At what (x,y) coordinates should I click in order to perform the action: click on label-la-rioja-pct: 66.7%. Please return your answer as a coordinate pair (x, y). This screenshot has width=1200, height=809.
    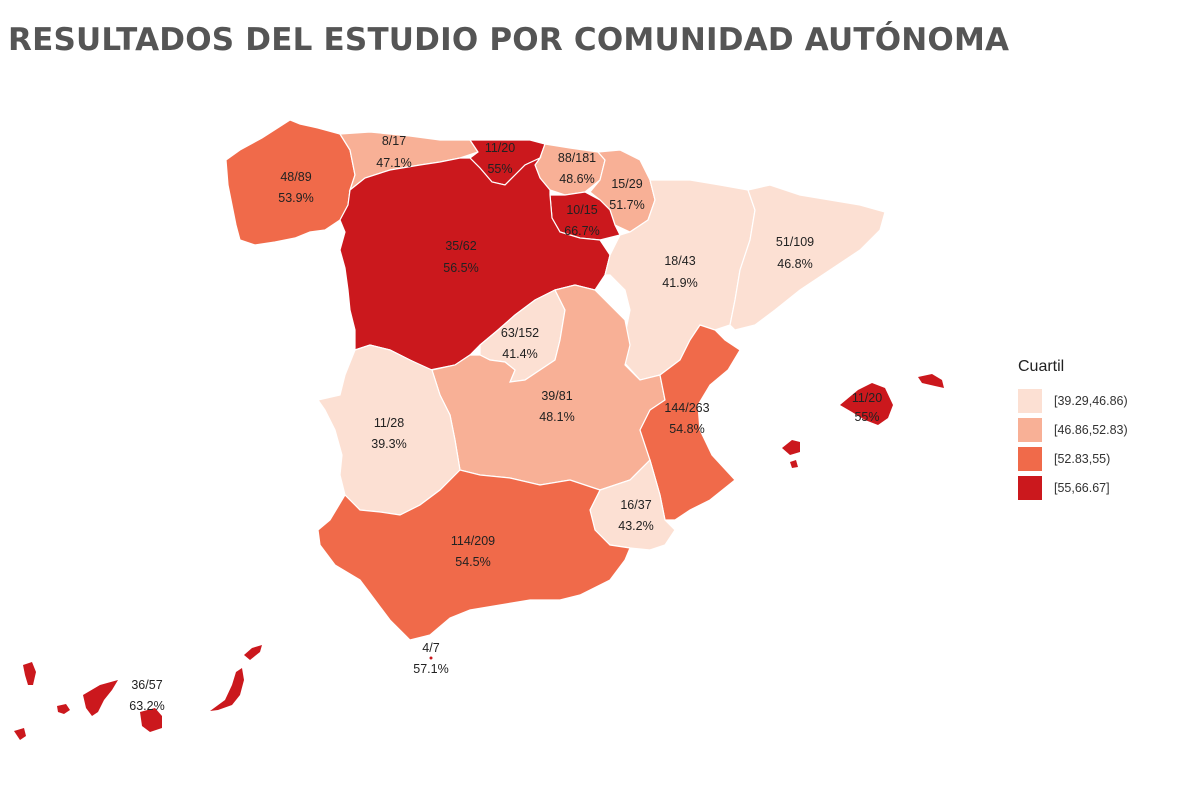
    Looking at the image, I should click on (581, 231).